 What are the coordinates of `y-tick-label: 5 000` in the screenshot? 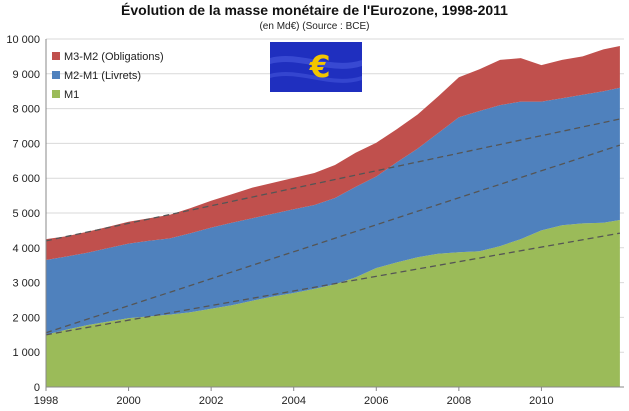 It's located at (26, 214).